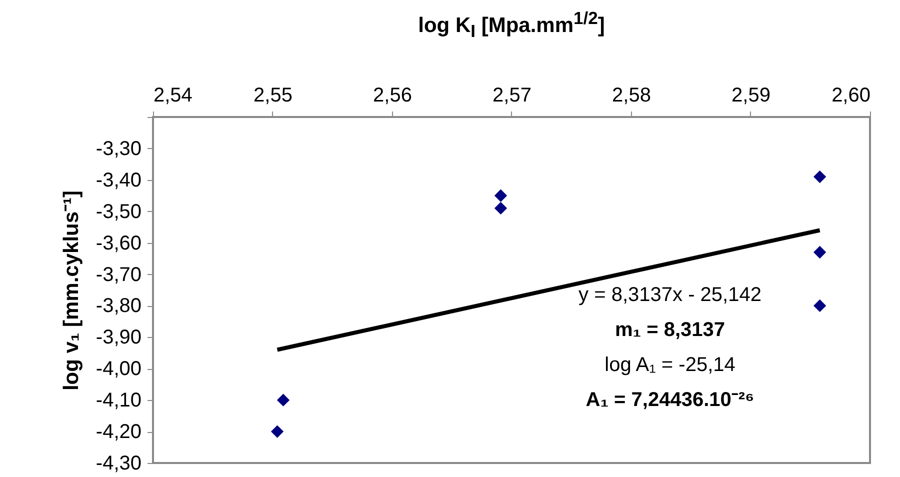  Describe the element at coordinates (670, 365) in the screenshot. I see `annotation: log A₁ = -25,14` at that location.